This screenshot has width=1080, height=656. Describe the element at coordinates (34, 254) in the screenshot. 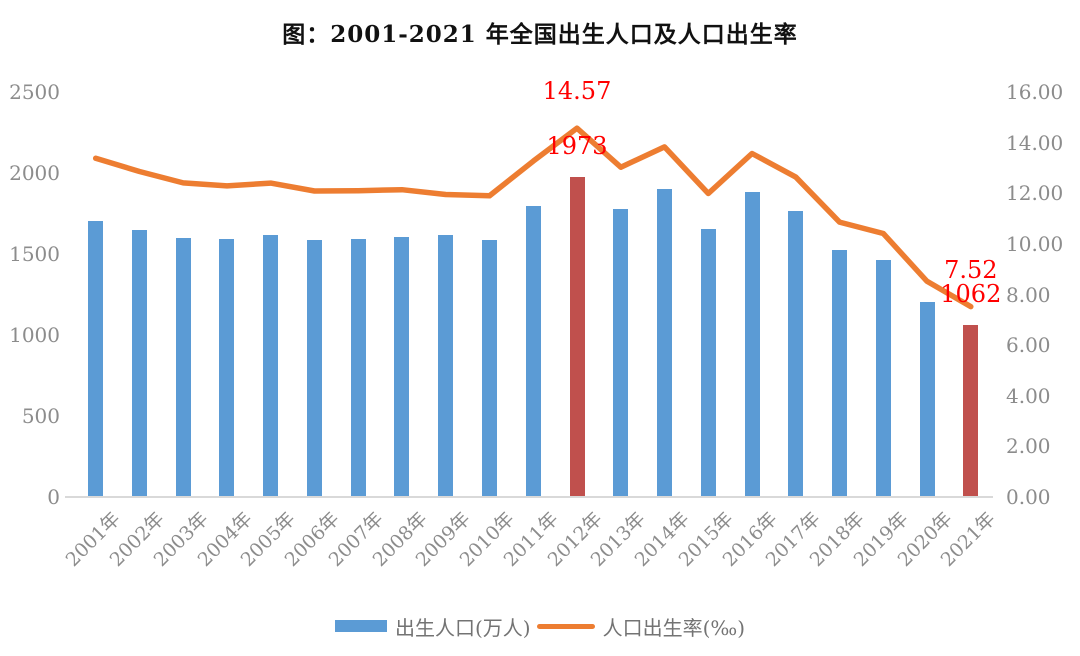

I see `y-axis-left-tick: 1500` at that location.